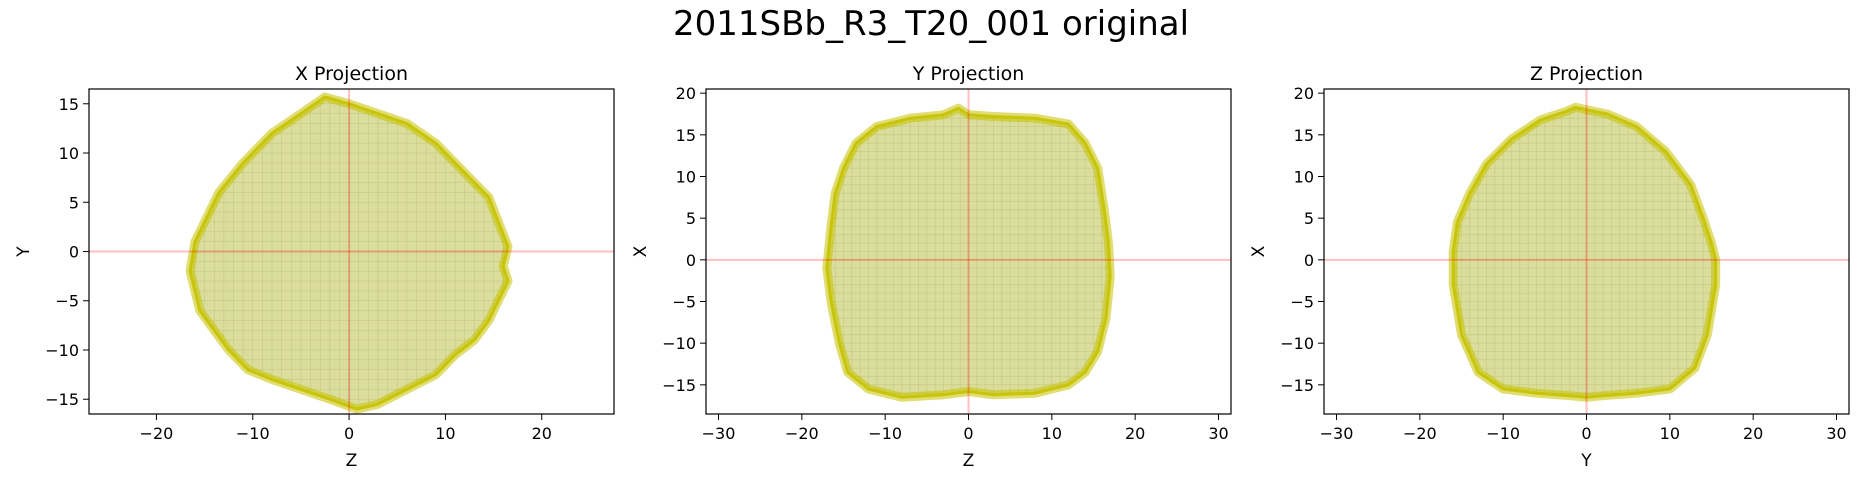  Describe the element at coordinates (24, 252) in the screenshot. I see `y-axis-label: Y` at that location.